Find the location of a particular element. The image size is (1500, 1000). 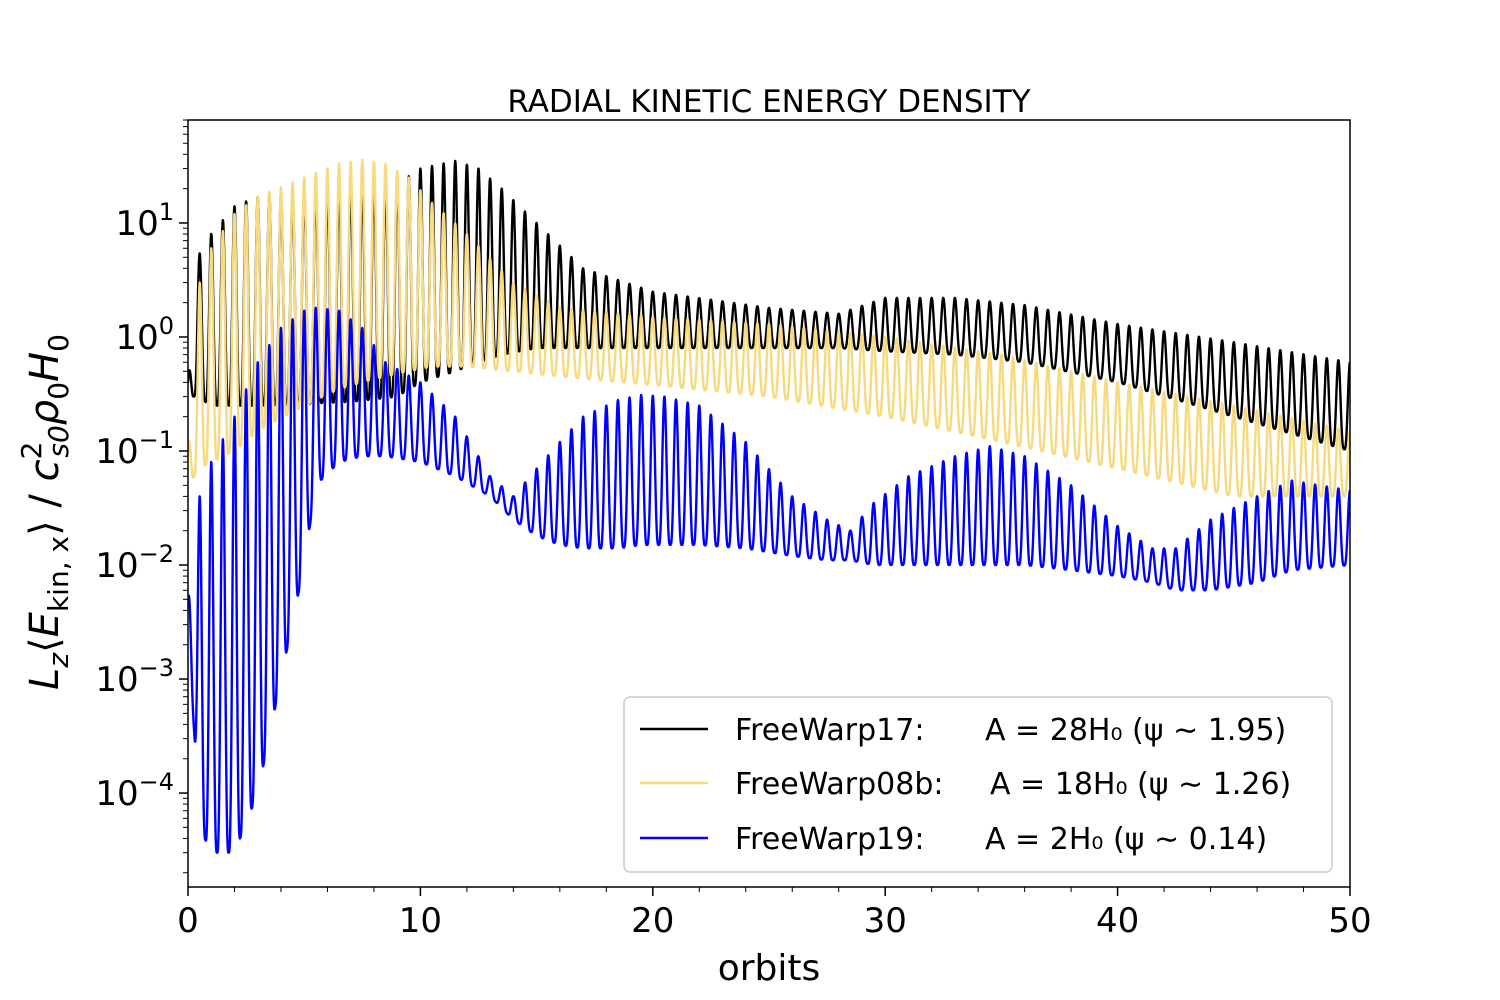

y-tick-label: 10⁰ is located at coordinates (144, 335).